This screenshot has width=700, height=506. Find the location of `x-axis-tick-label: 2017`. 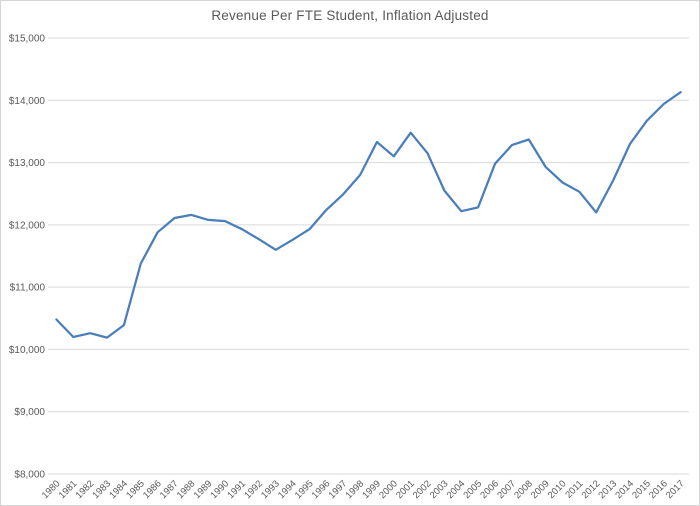

x-axis-tick-label: 2017 is located at coordinates (675, 489).